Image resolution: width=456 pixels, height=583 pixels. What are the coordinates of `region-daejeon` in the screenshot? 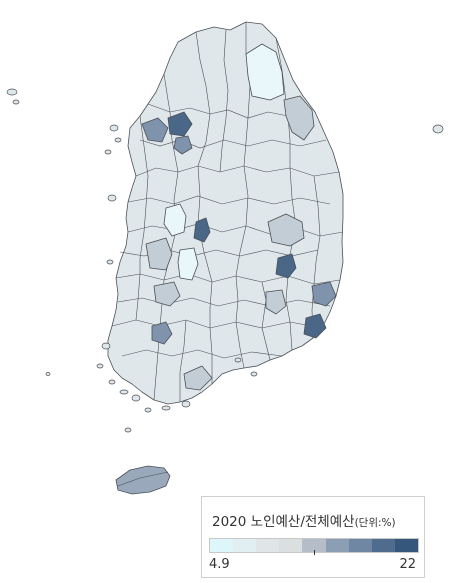 It's located at (202, 230).